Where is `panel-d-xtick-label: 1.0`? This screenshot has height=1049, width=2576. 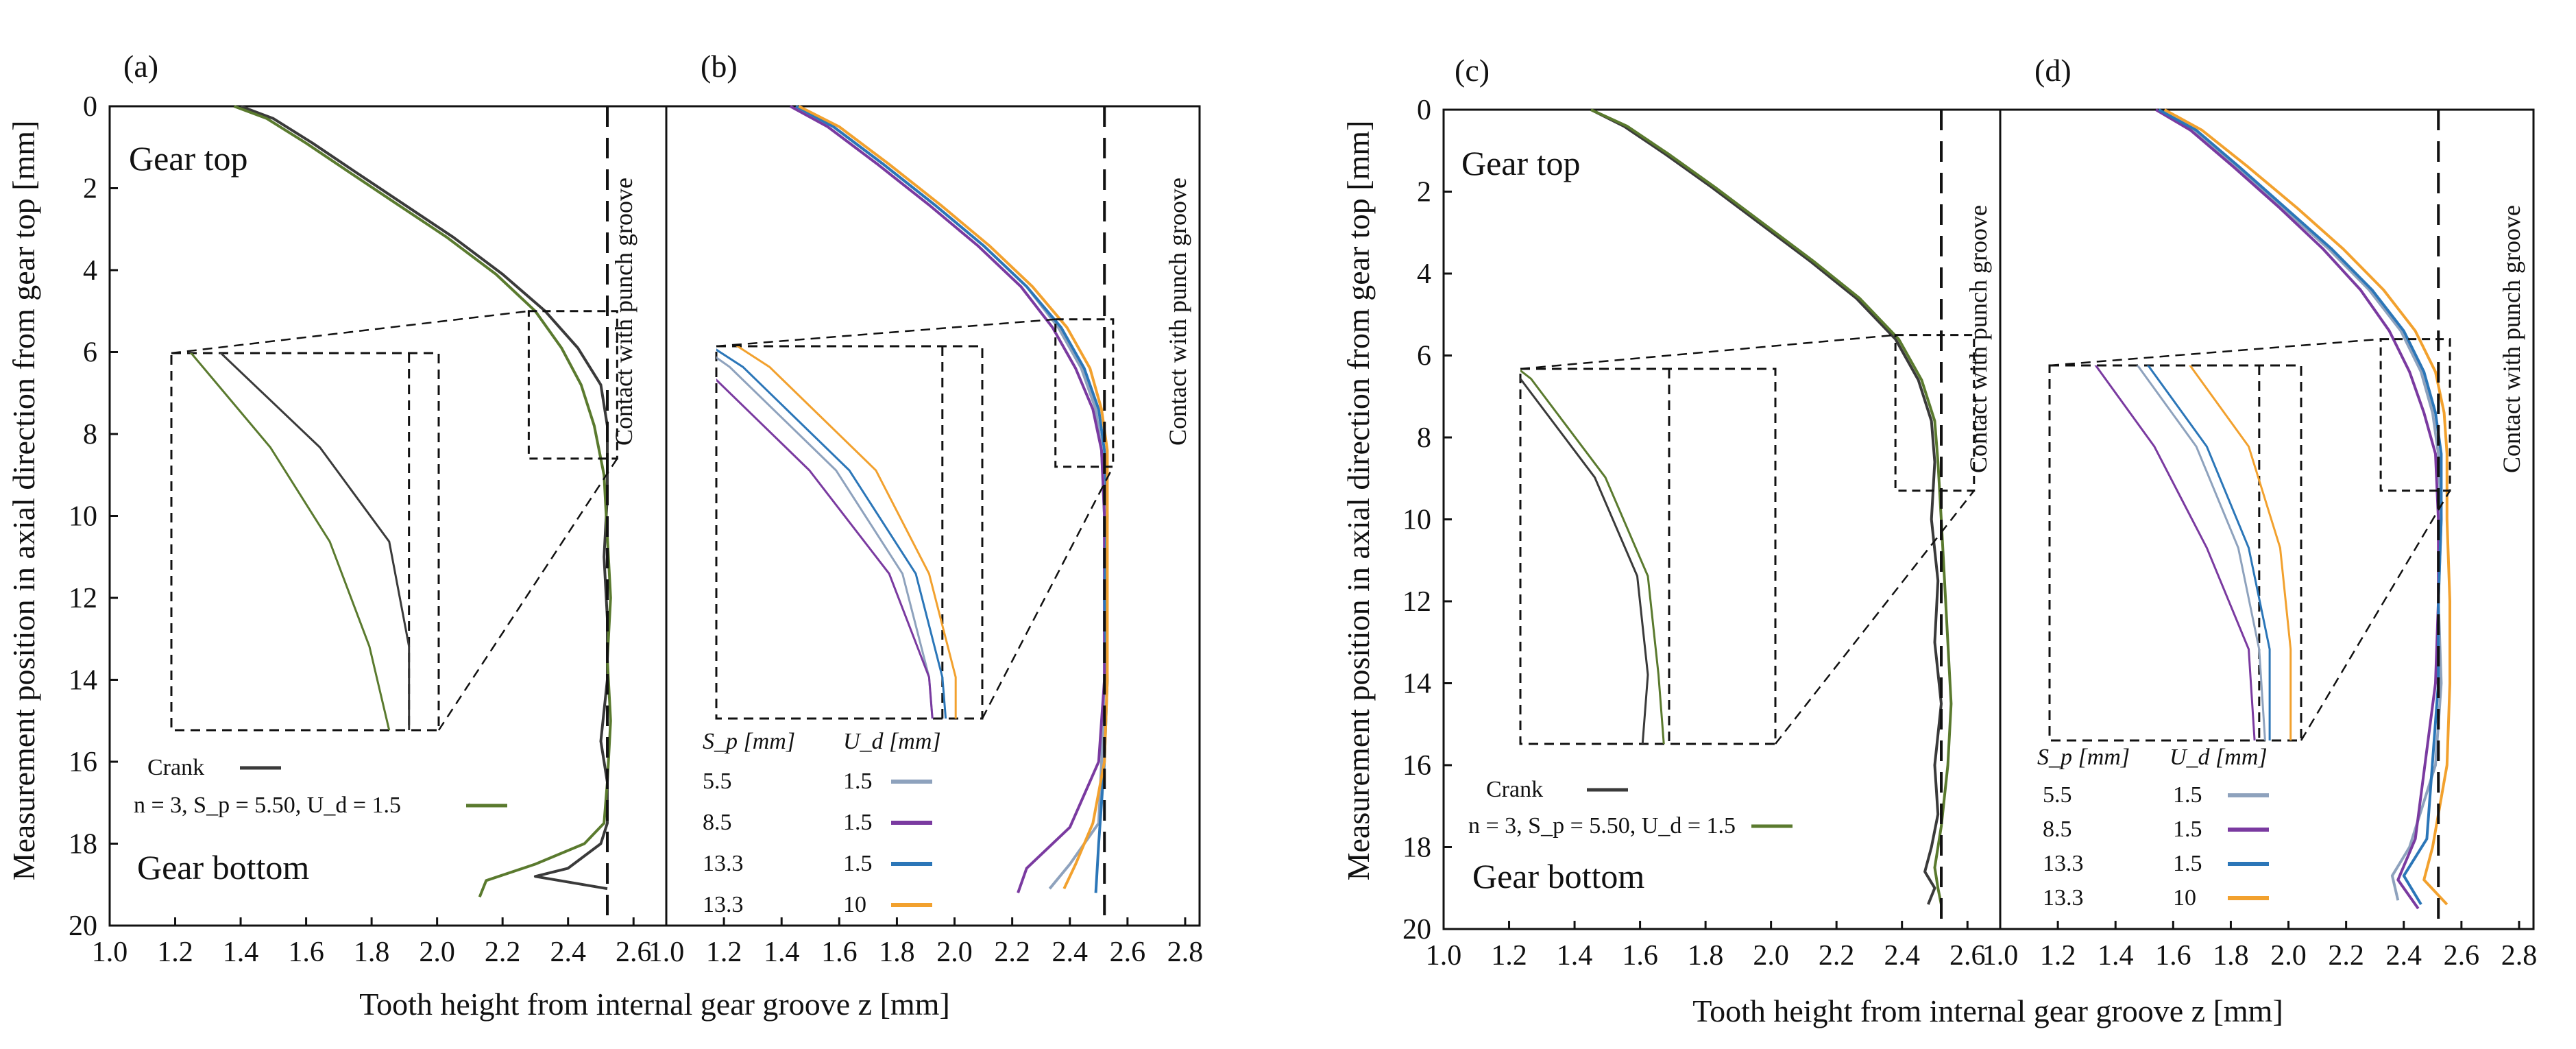
panel-d-xtick-label: 1.0 is located at coordinates (2000, 956).